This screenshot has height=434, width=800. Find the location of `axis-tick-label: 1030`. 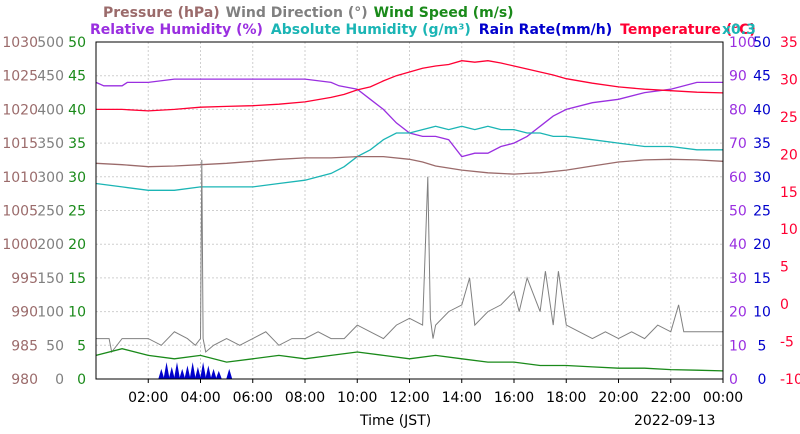

axis-tick-label: 1030 is located at coordinates (20, 43).